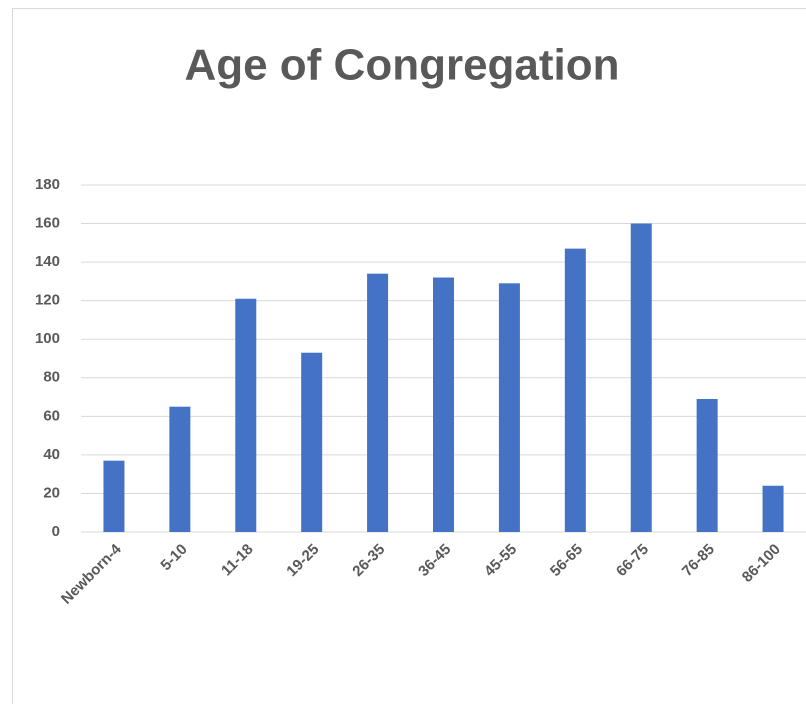 Image resolution: width=806 pixels, height=704 pixels. I want to click on y-tick-label: 140, so click(47, 261).